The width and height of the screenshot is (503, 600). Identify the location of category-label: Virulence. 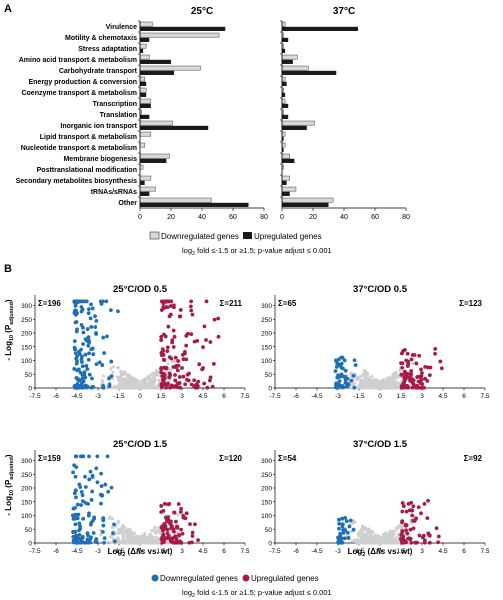
(121, 27).